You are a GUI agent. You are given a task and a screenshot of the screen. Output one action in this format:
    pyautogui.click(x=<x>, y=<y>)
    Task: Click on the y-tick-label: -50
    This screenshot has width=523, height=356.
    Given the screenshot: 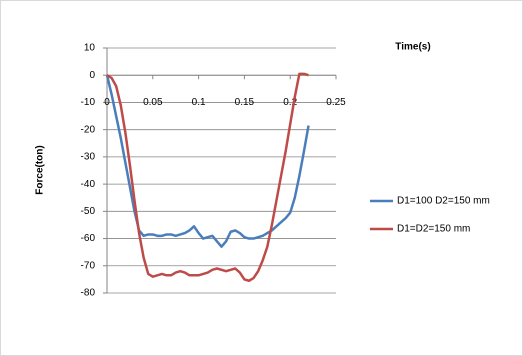 What is the action you would take?
    pyautogui.click(x=88, y=211)
    